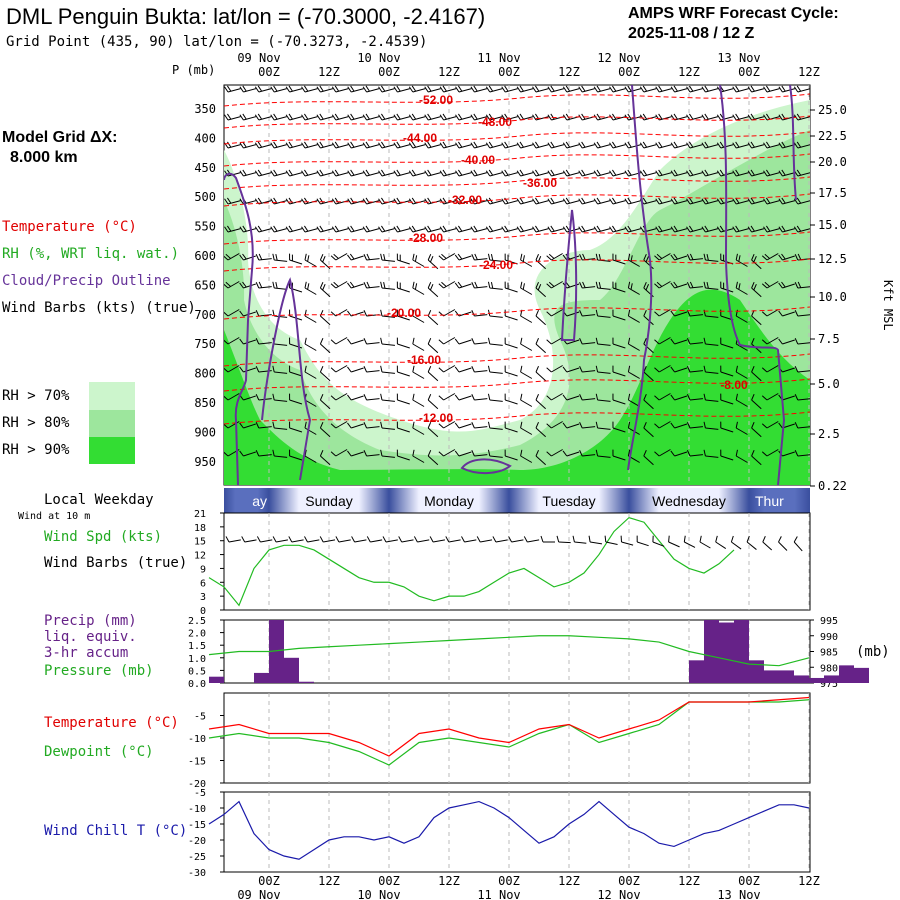 This screenshot has height=900, width=900. I want to click on rh90-area, so click(517, 387).